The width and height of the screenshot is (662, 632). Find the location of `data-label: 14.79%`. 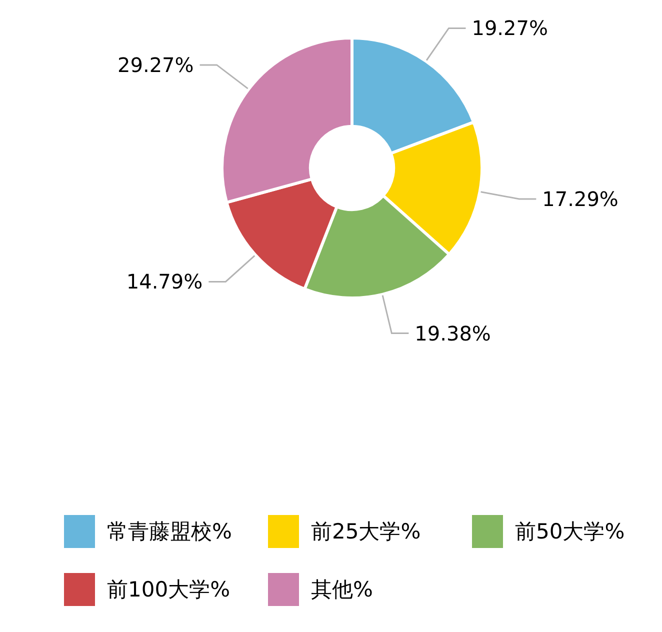

data-label: 14.79% is located at coordinates (164, 282).